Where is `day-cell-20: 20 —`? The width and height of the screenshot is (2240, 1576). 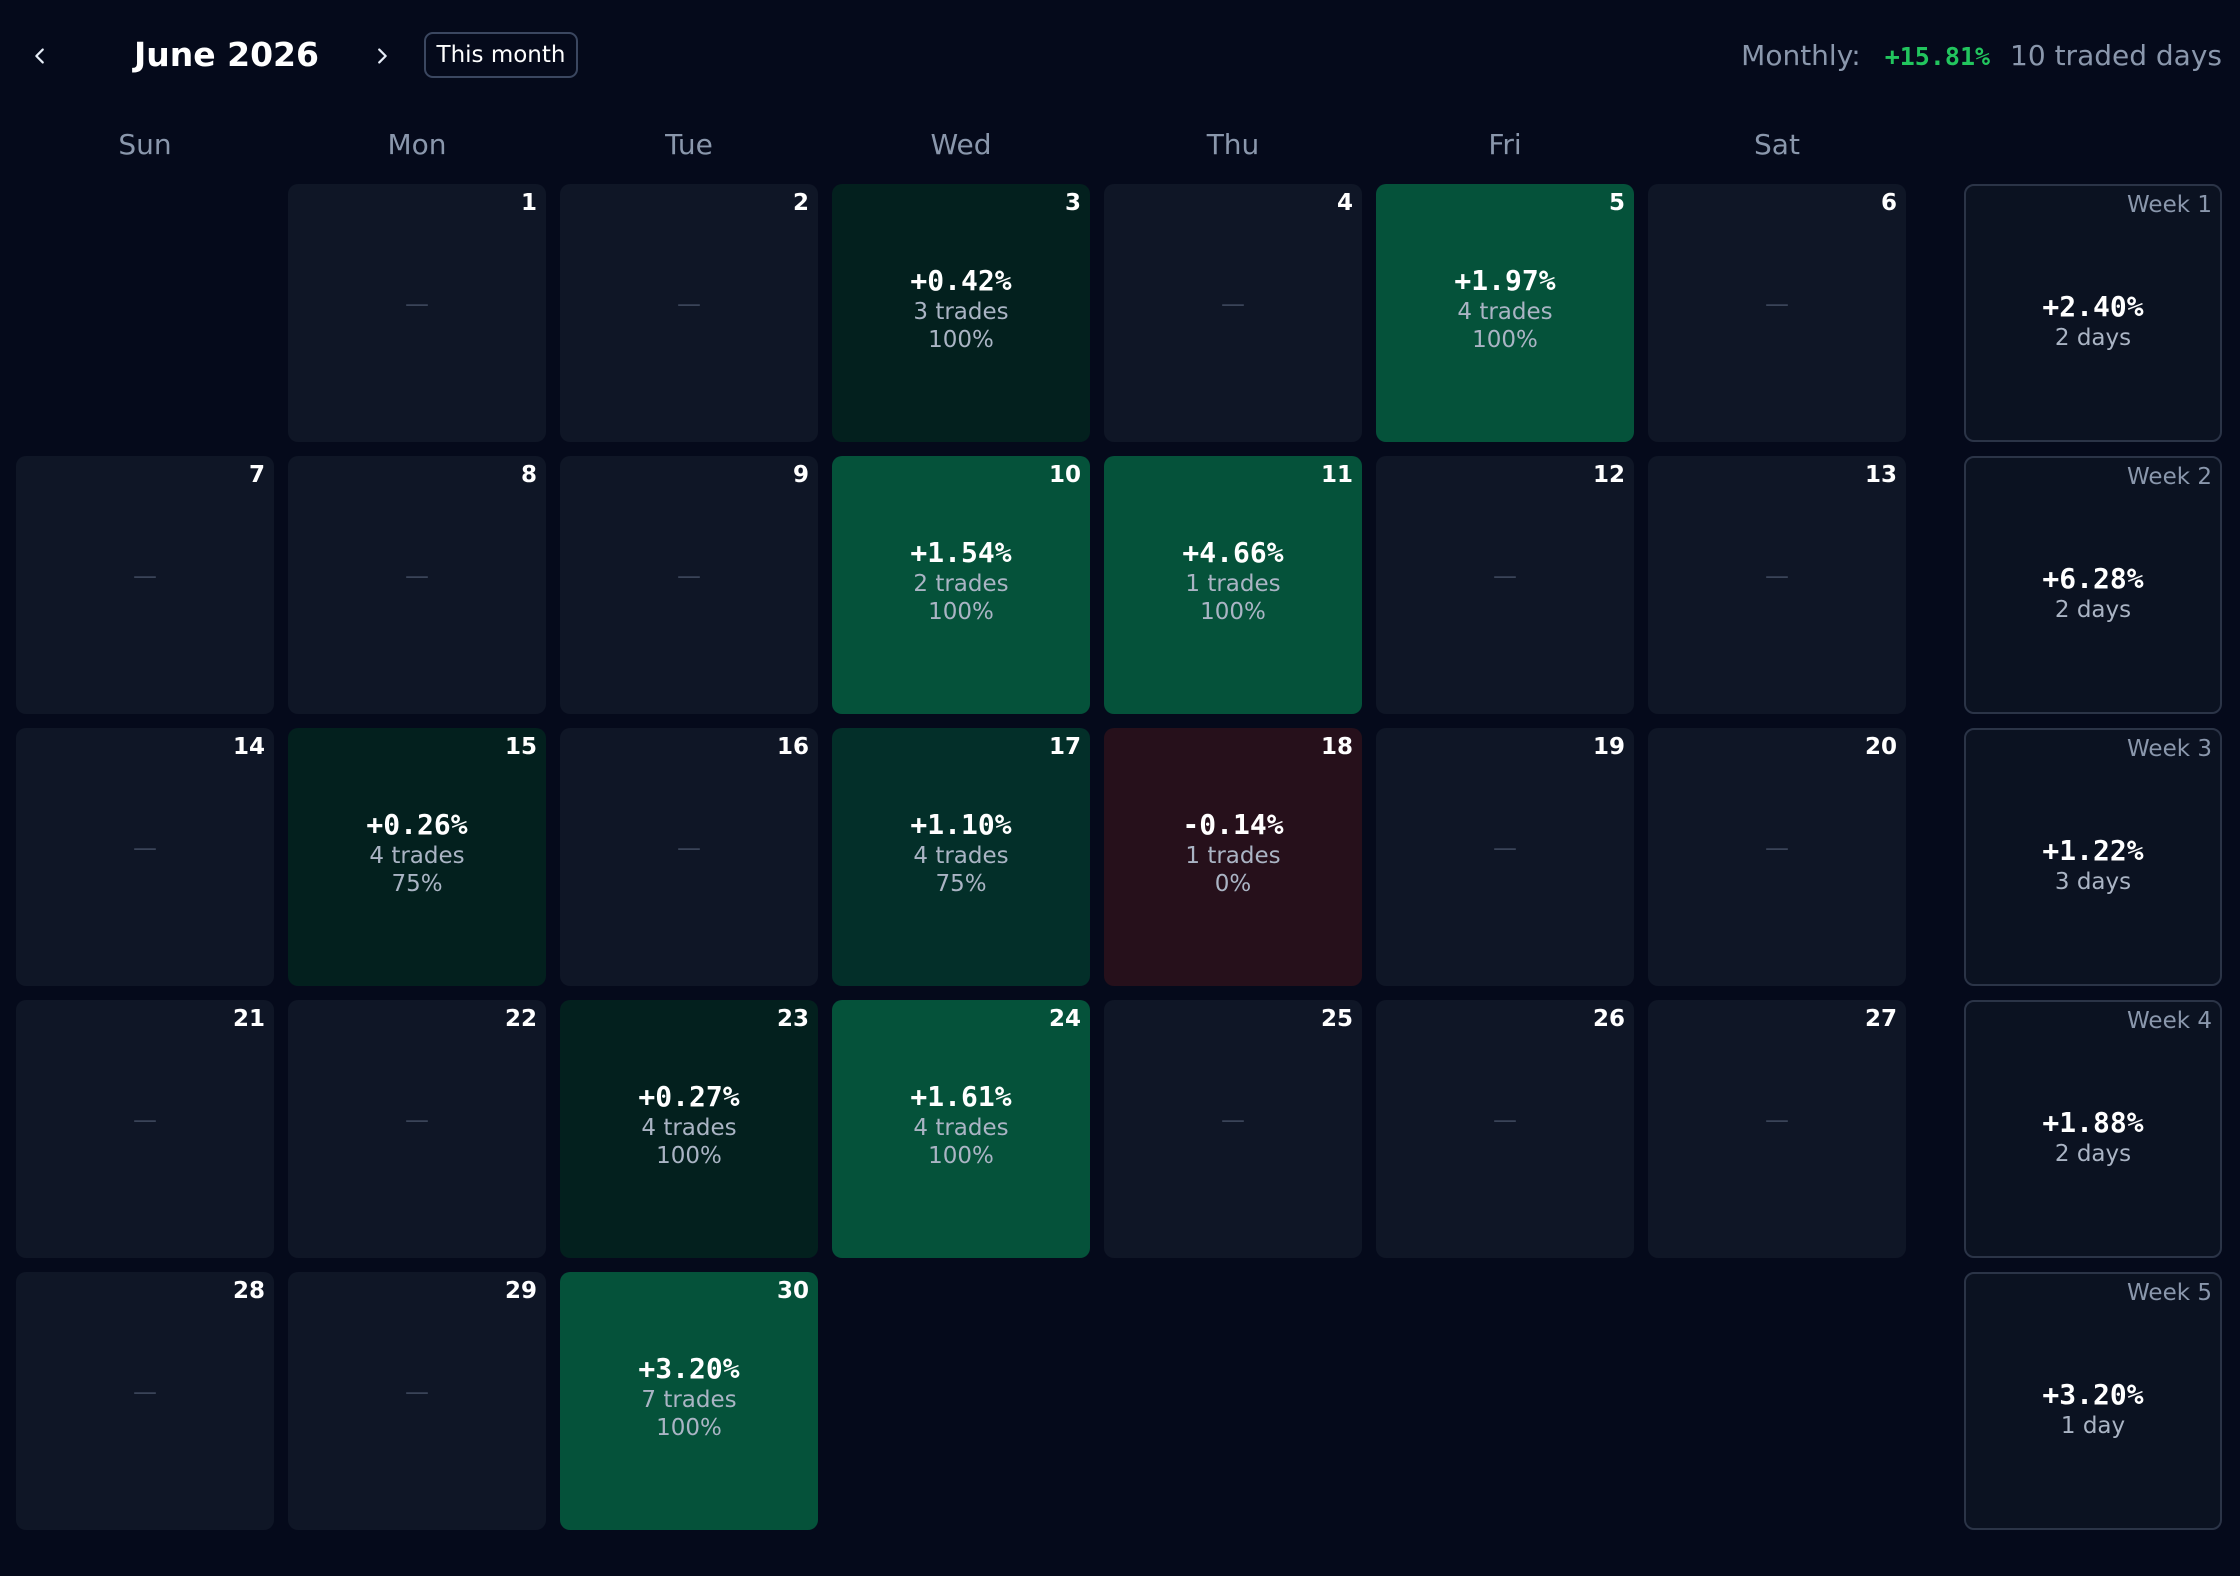 day-cell-20: 20 — is located at coordinates (1777, 857).